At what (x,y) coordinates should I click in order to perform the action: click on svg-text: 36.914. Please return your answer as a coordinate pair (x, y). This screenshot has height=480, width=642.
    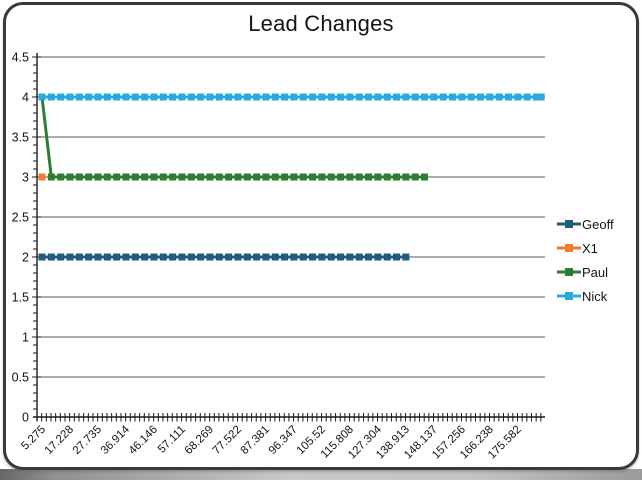
    Looking at the image, I should click on (116, 440).